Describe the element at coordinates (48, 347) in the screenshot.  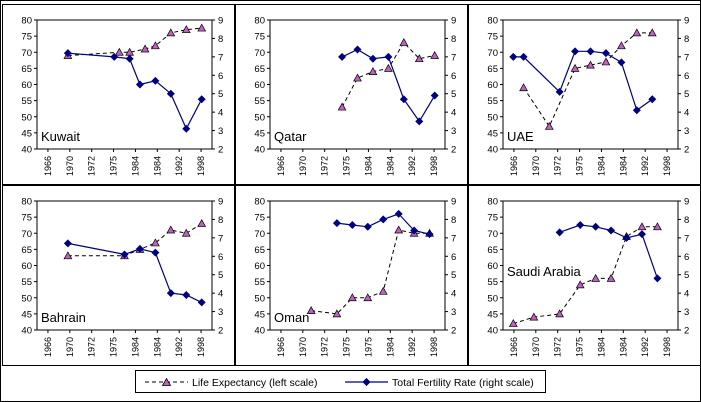
I see `x-tick-label: 1966` at that location.